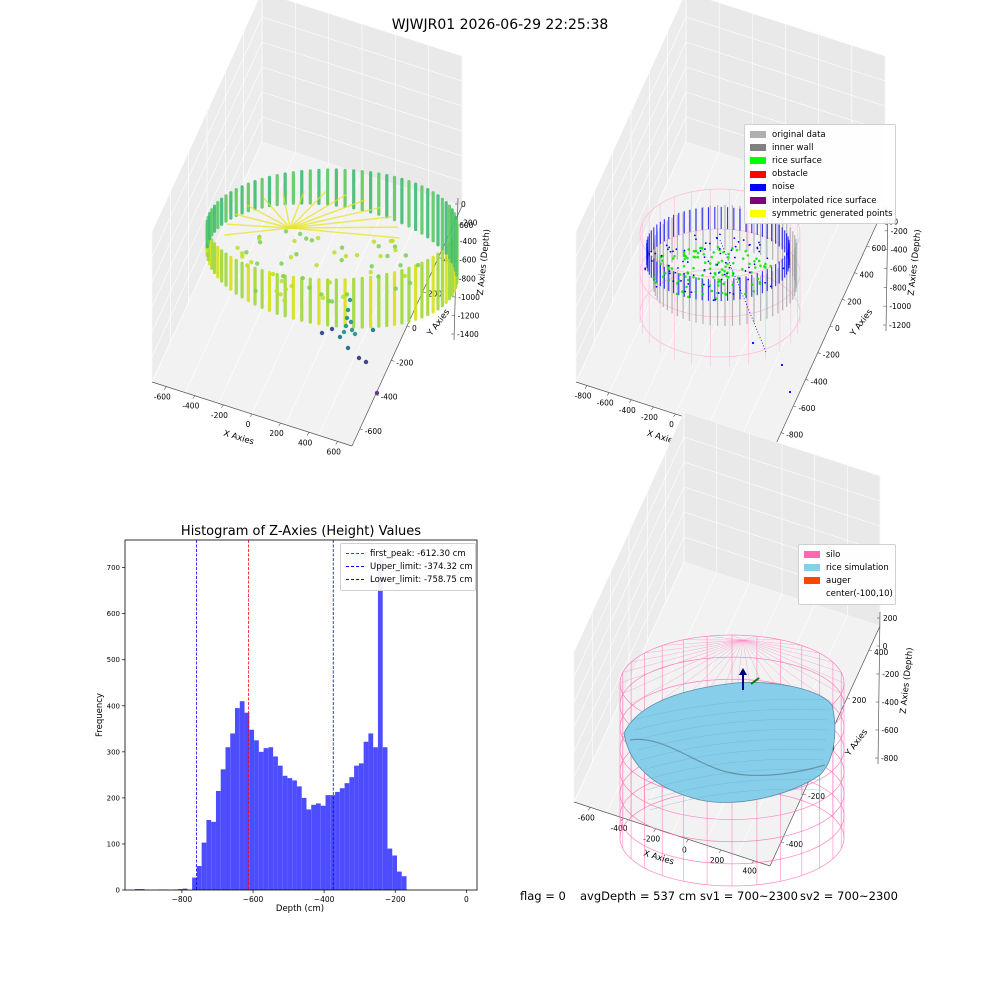 The height and width of the screenshot is (1000, 1000). I want to click on x-tick-label: -400, so click(627, 410).